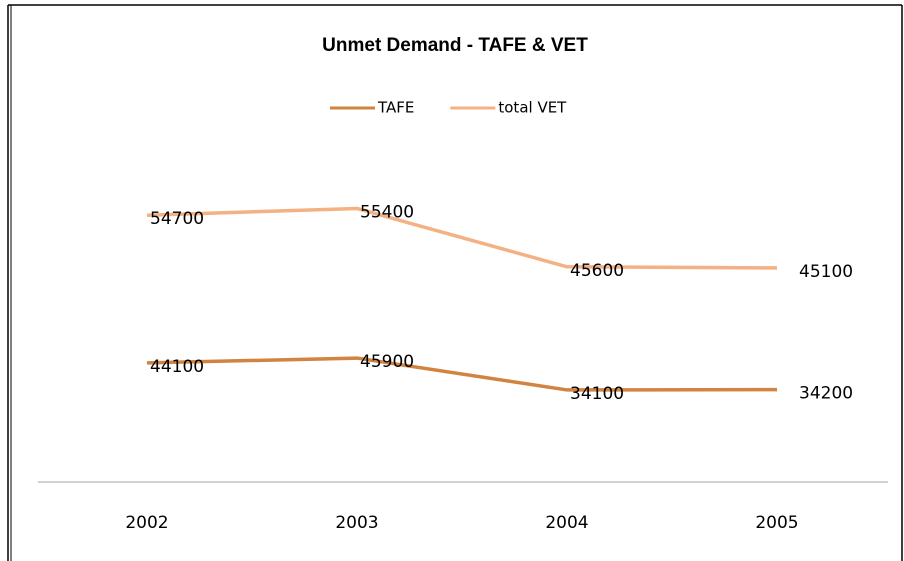  I want to click on data-label: 34100, so click(597, 394).